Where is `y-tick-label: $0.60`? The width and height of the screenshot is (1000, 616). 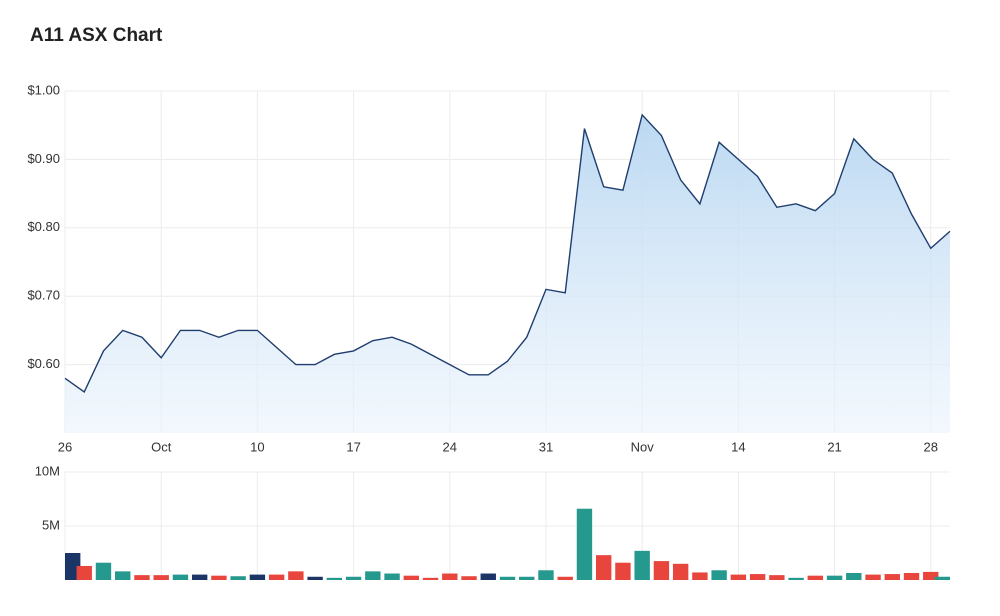 y-tick-label: $0.60 is located at coordinates (43, 363).